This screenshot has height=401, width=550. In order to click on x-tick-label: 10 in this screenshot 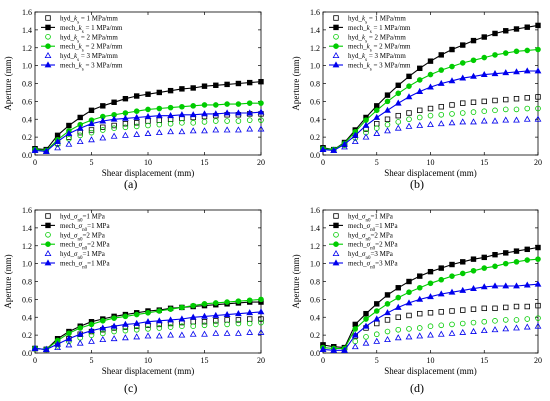, I will do `click(431, 360)`.